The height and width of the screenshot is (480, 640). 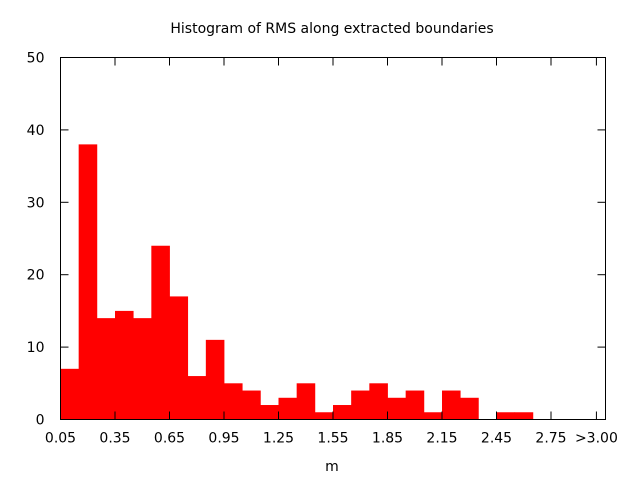 What do you see at coordinates (36, 276) in the screenshot?
I see `y-tick-label: 20` at bounding box center [36, 276].